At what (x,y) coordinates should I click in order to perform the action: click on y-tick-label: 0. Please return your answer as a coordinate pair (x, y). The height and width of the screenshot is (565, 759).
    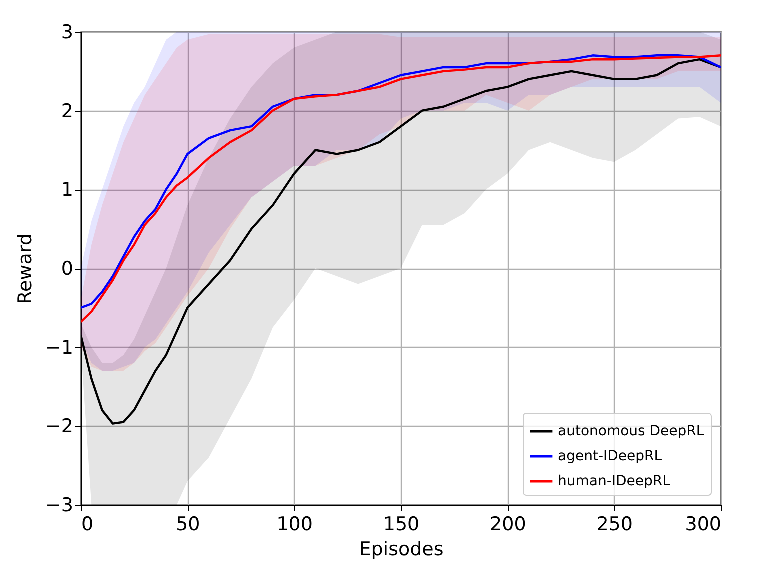
    Looking at the image, I should click on (67, 269).